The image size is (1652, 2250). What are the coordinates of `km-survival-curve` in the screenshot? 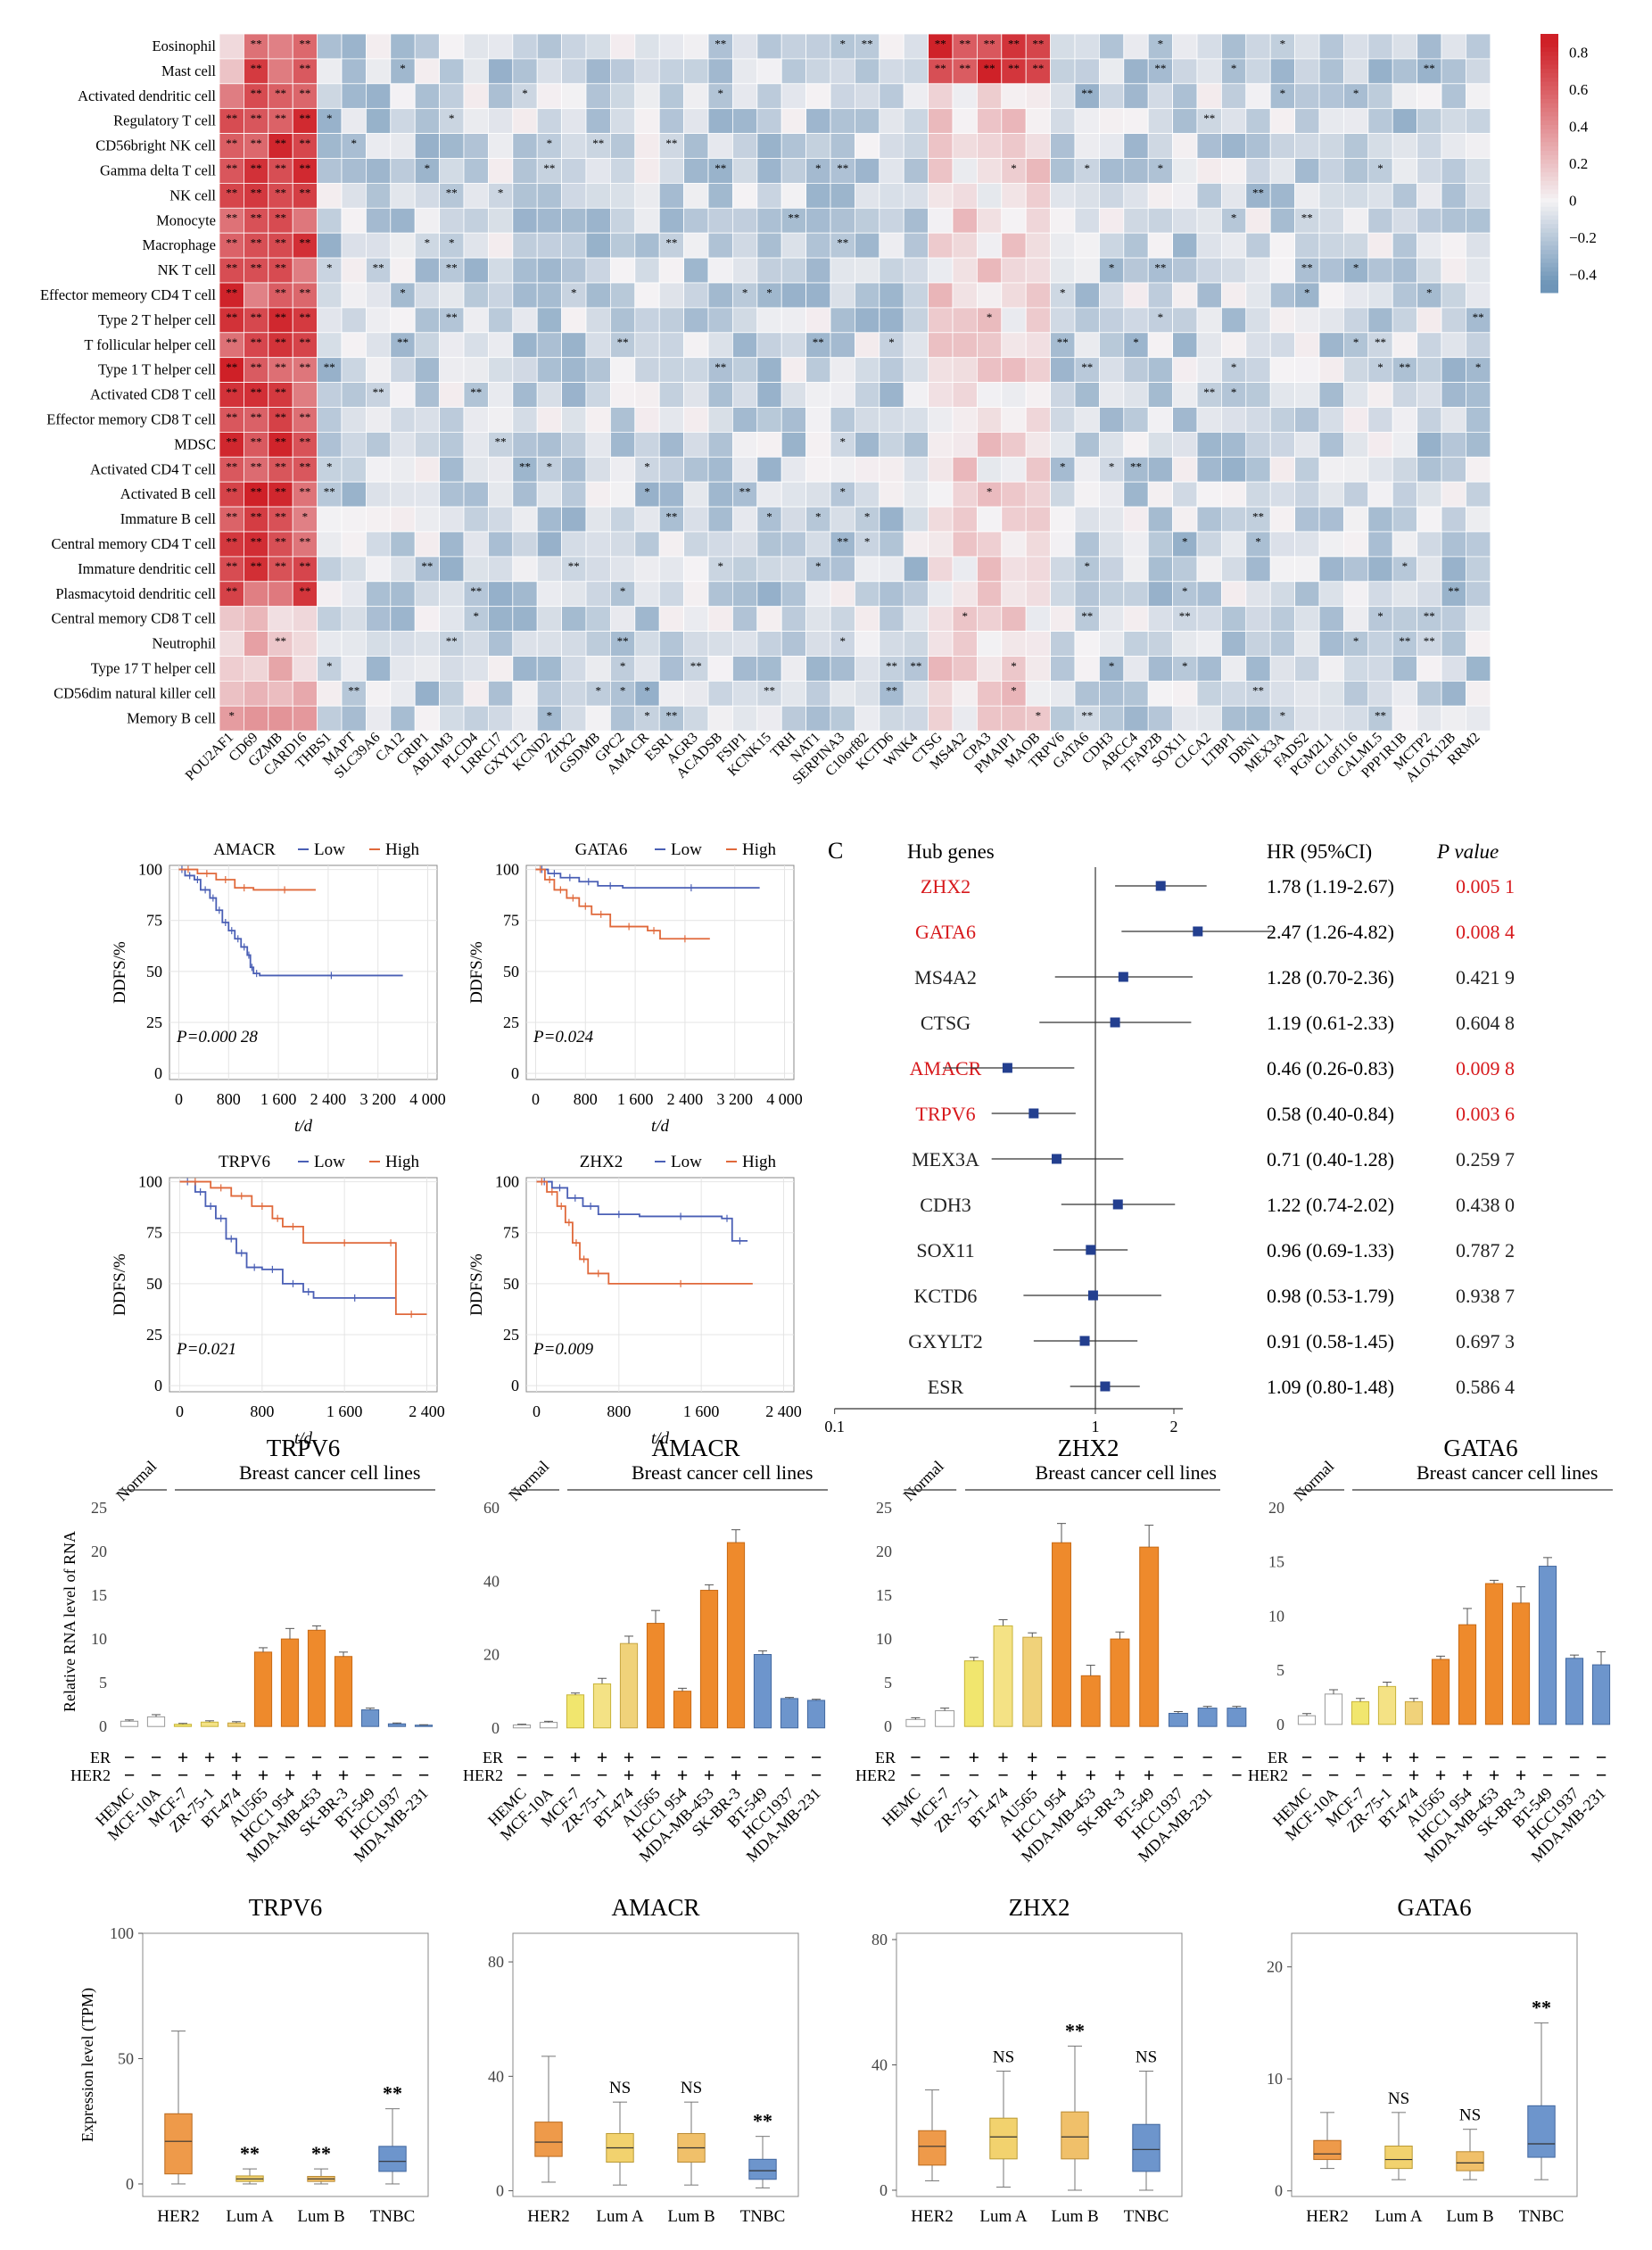 It's located at (287, 1239).